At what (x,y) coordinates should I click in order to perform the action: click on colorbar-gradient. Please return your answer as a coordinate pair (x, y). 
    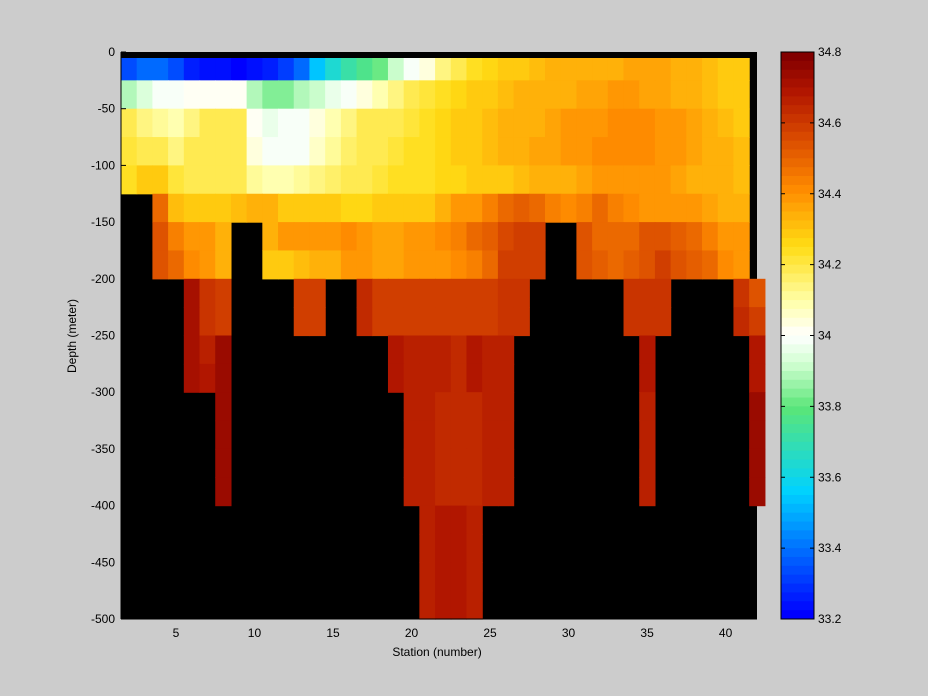
    Looking at the image, I should click on (797, 336).